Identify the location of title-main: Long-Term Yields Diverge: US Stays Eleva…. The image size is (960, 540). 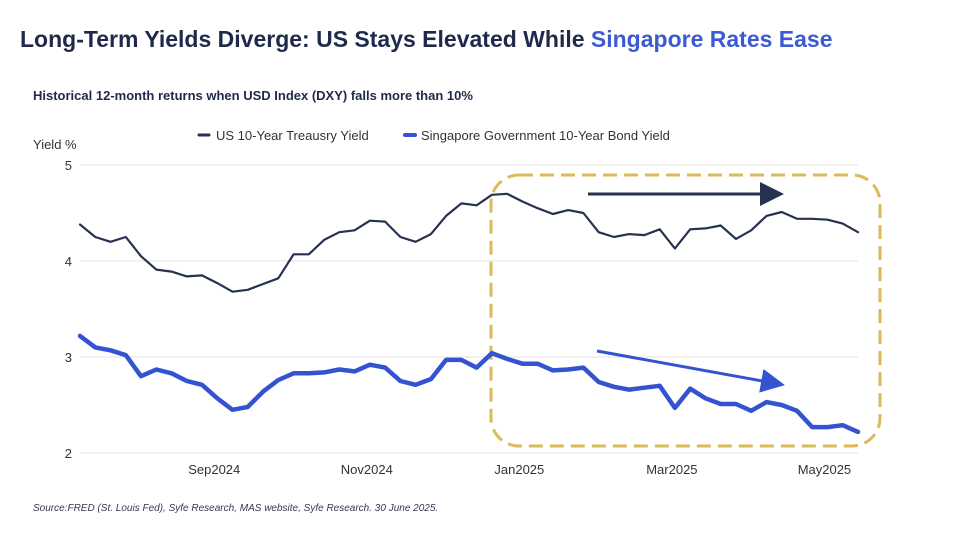
(305, 39).